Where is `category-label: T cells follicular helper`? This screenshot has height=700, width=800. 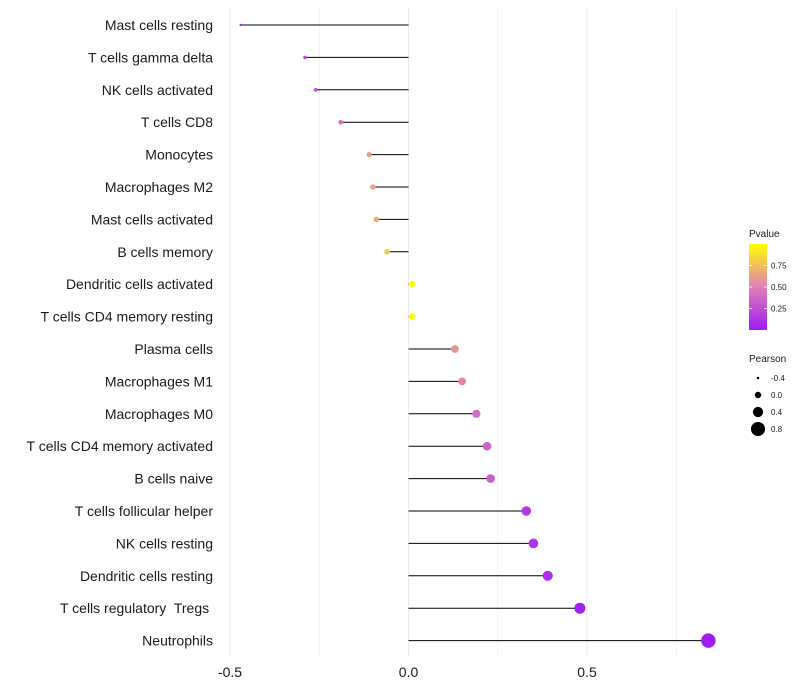 category-label: T cells follicular helper is located at coordinates (144, 511).